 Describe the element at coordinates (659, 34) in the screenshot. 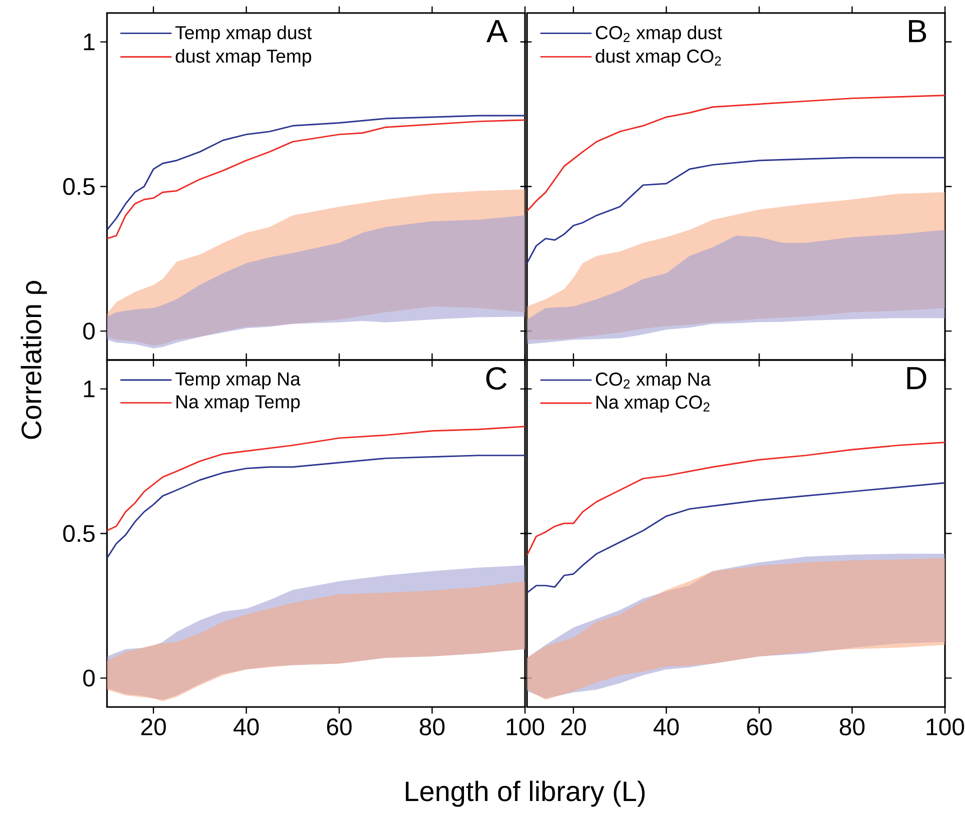

I see `legend-label: CO$_{2}$ xmap dust` at that location.